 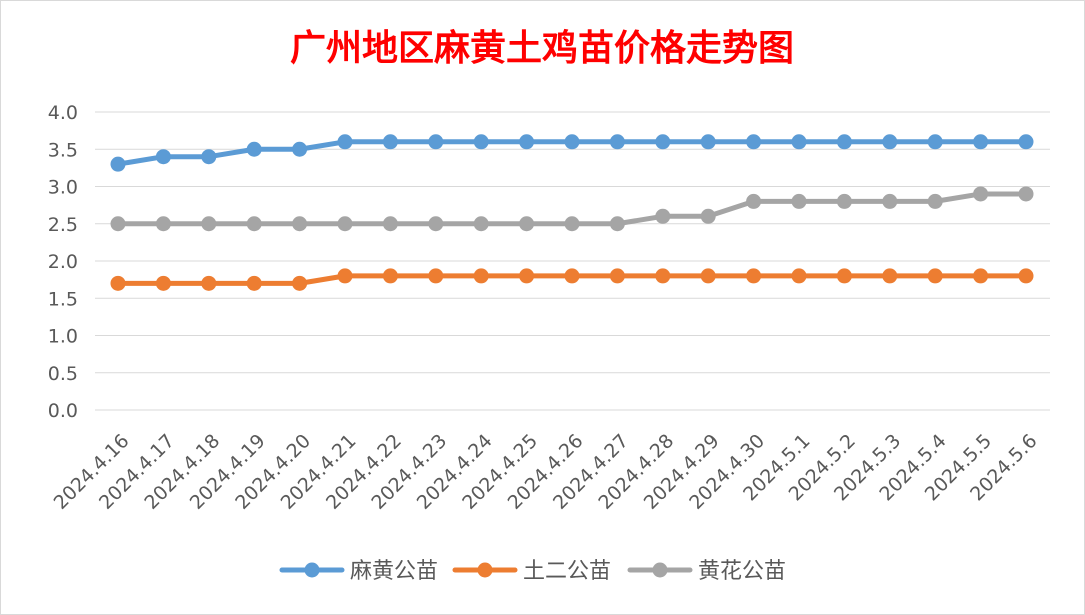 What do you see at coordinates (63, 113) in the screenshot?
I see `y-tick-label: 4.0` at bounding box center [63, 113].